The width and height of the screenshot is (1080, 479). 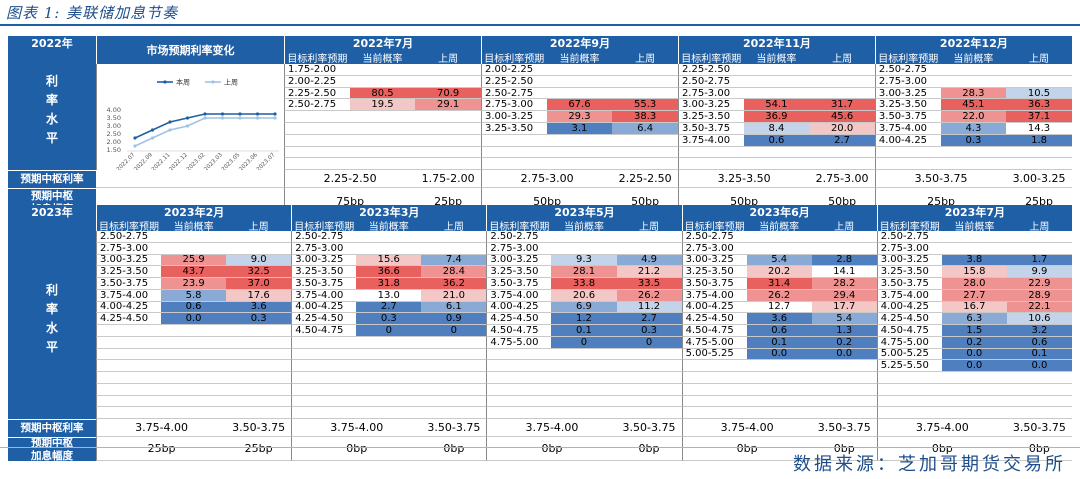 What do you see at coordinates (844, 331) in the screenshot?
I see `last-week-probability: 1.3` at bounding box center [844, 331].